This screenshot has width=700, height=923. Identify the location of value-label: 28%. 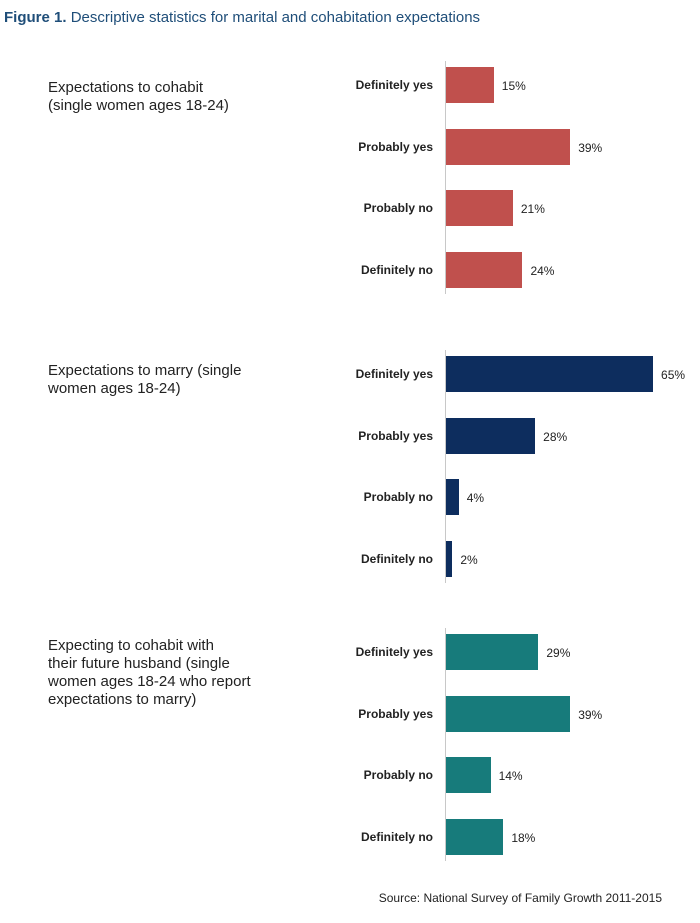
(555, 436).